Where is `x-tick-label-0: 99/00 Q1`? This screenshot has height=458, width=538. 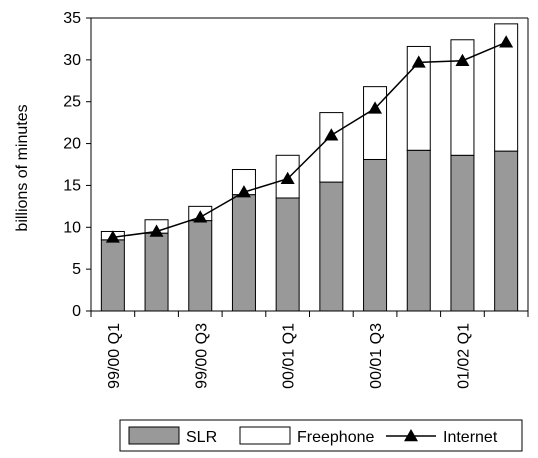
x-tick-label-0: 99/00 Q1 is located at coordinates (114, 356).